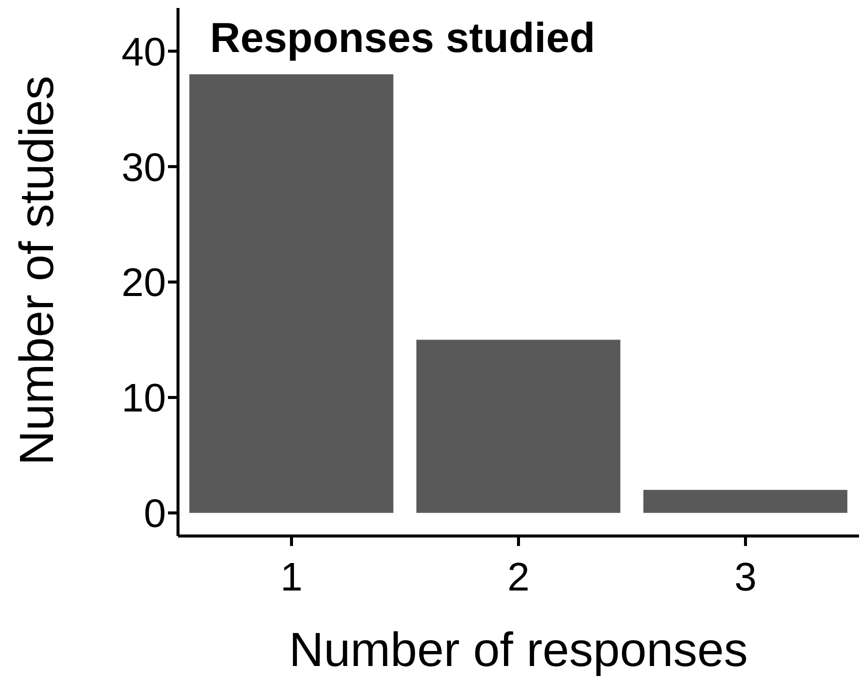  I want to click on y-tick-label: 30, so click(144, 168).